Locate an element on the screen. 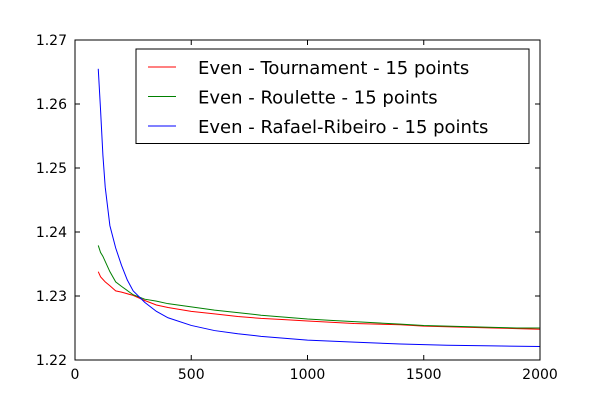  y-tick-label: 1.25 is located at coordinates (51, 169).